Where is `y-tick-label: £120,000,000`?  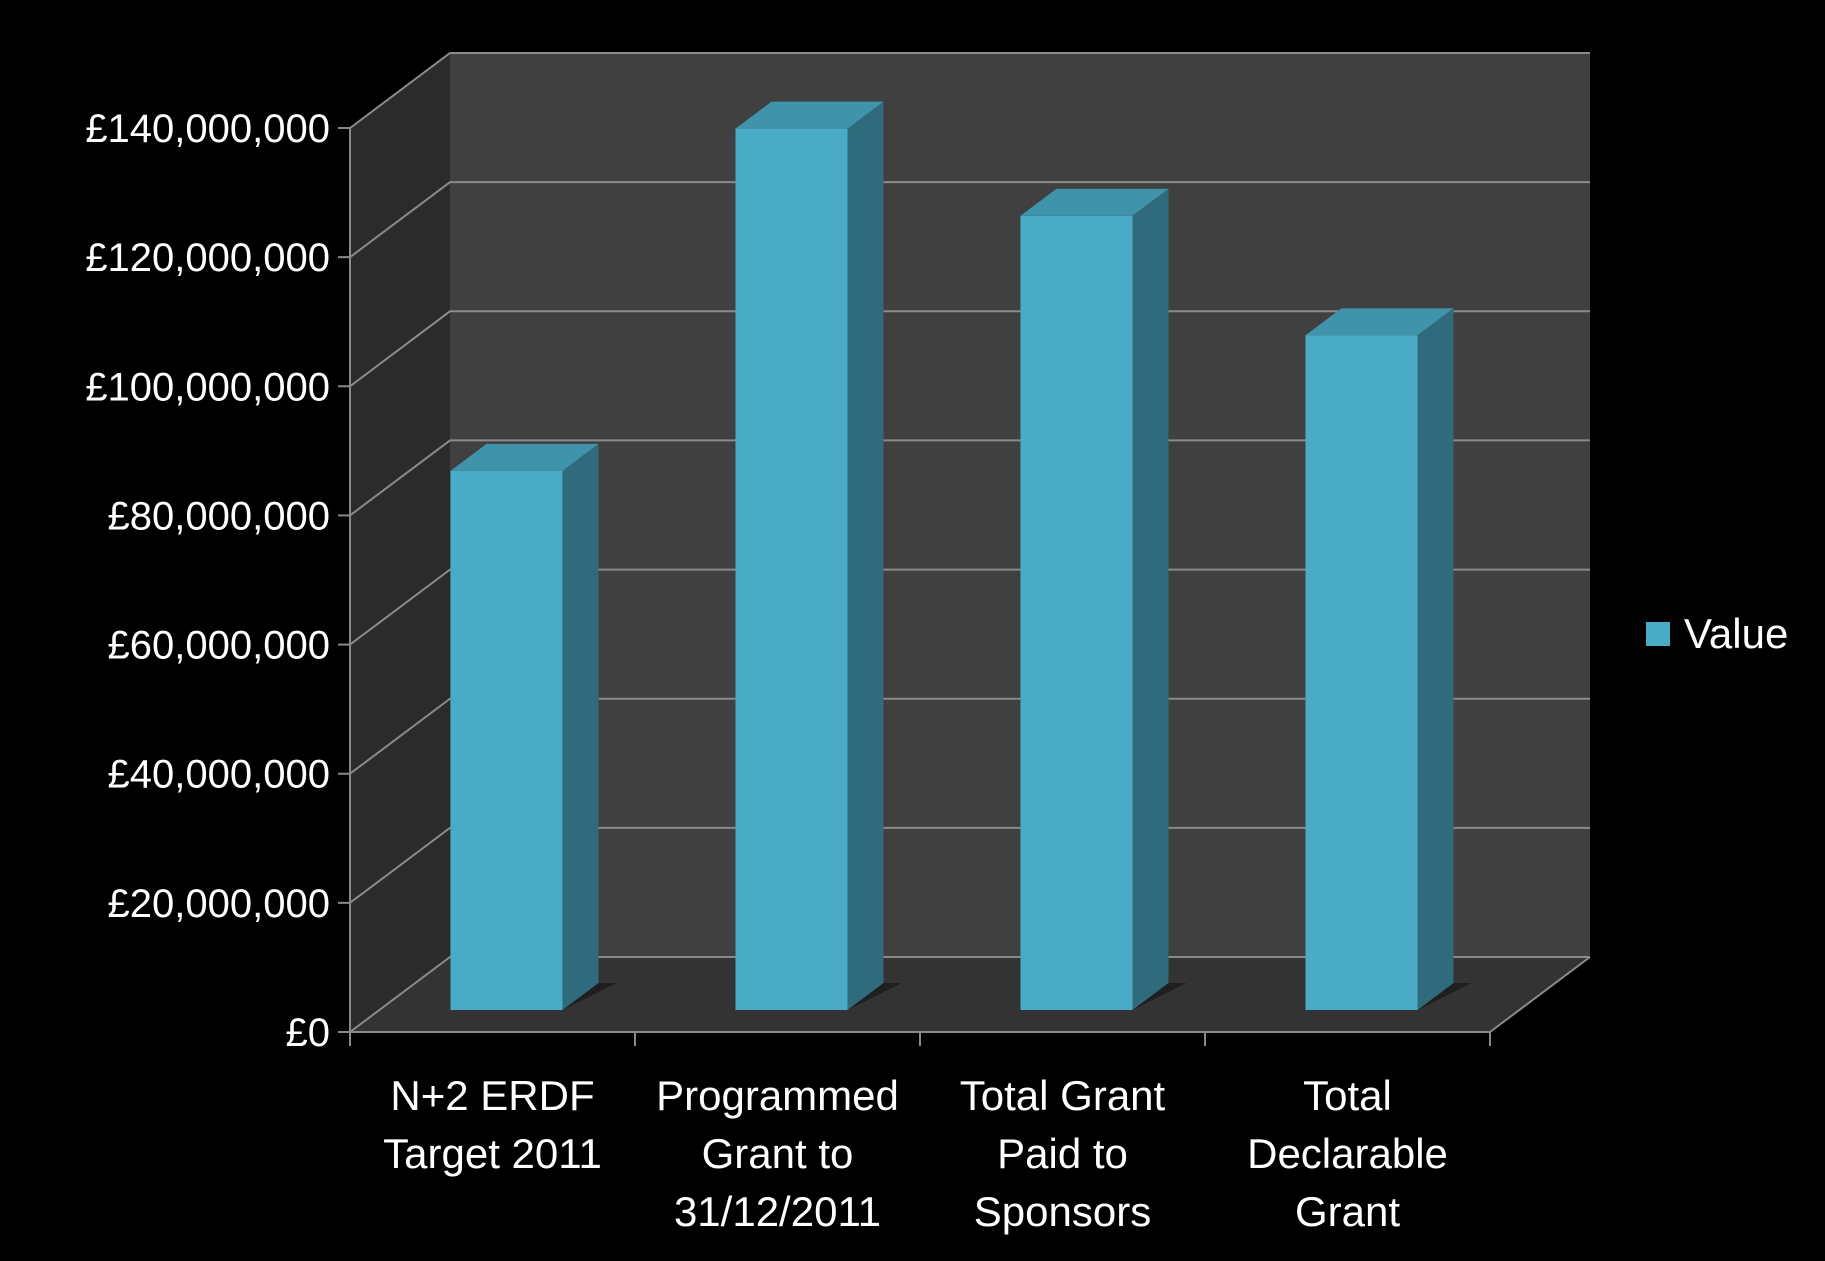
y-tick-label: £120,000,000 is located at coordinates (207, 258).